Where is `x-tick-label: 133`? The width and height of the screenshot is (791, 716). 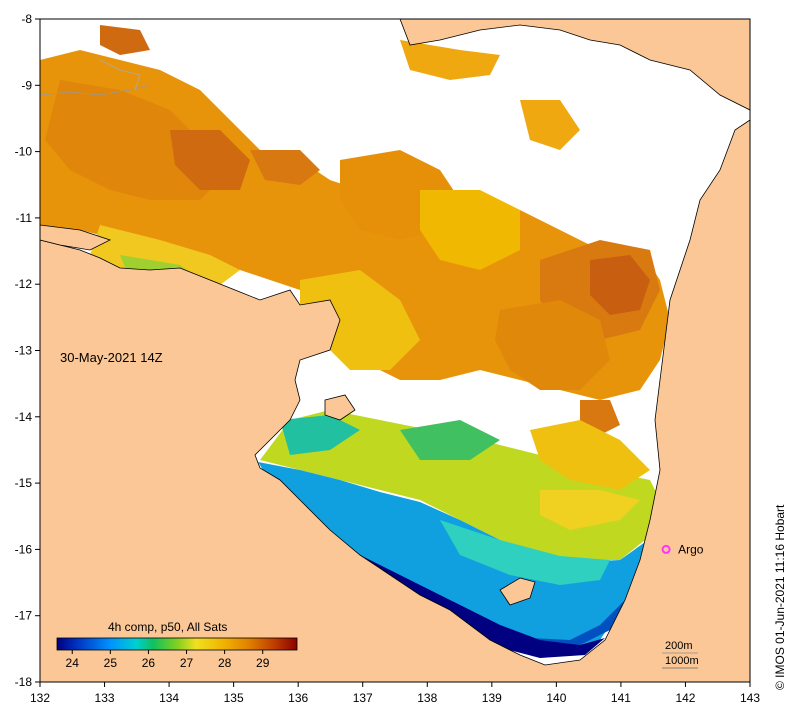 x-tick-label: 133 is located at coordinates (105, 698).